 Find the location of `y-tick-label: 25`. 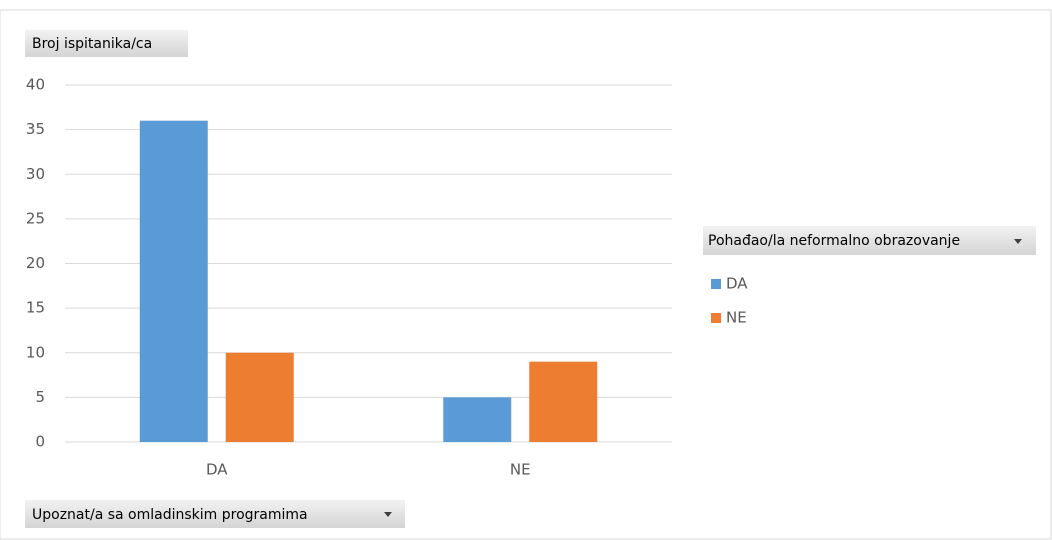

y-tick-label: 25 is located at coordinates (35, 218).